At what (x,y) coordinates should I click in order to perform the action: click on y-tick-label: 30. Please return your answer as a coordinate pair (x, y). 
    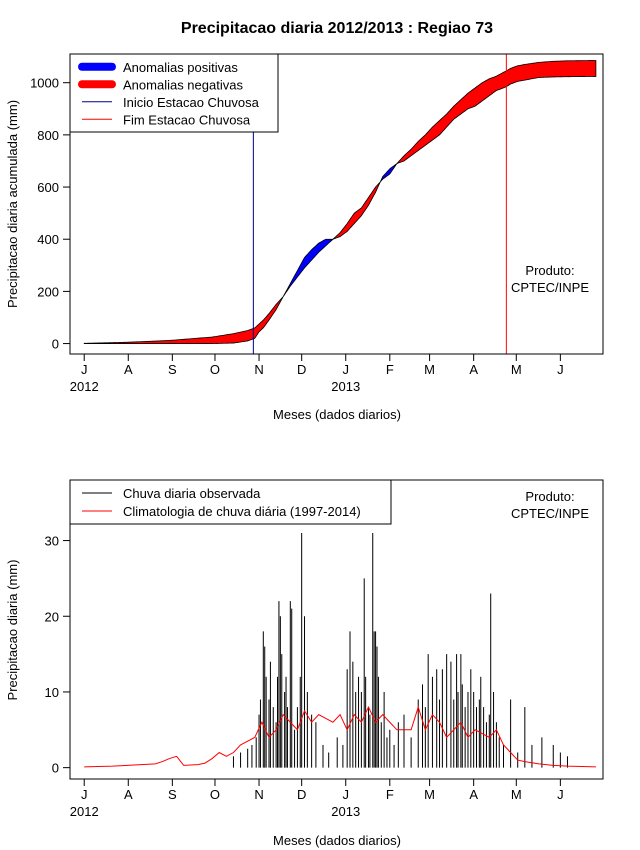
    Looking at the image, I should click on (52, 541).